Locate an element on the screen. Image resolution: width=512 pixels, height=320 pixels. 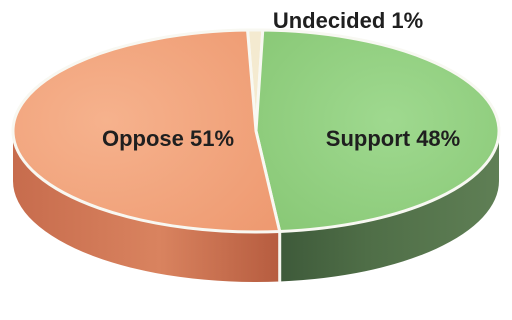
slice-label-oppose: Oppose 51% is located at coordinates (168, 138).